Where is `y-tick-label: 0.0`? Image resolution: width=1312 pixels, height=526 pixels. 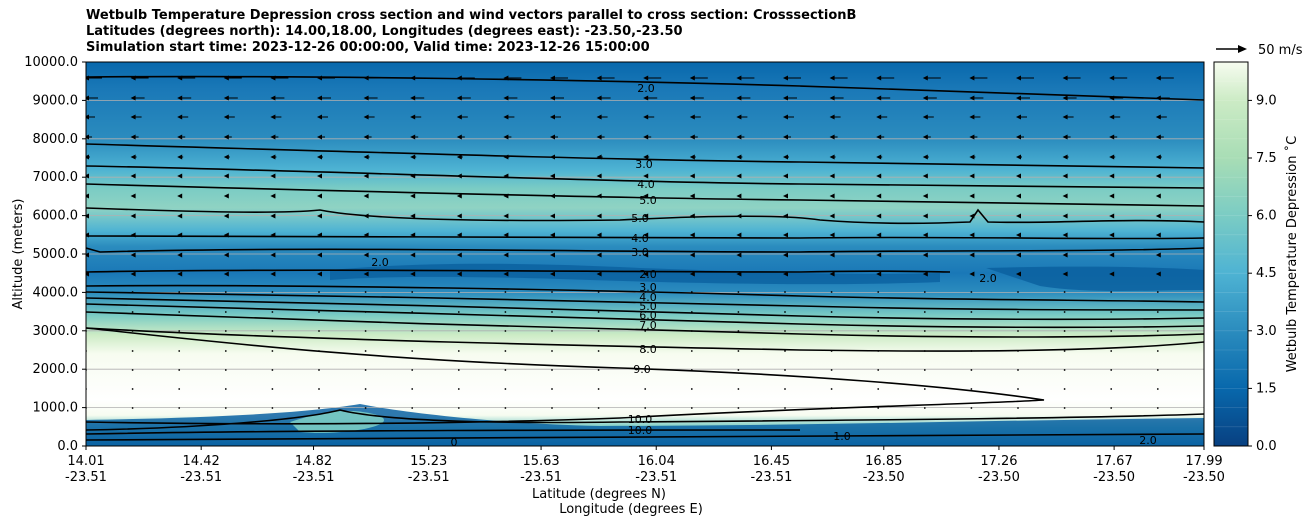
y-tick-label: 0.0 is located at coordinates (67, 446).